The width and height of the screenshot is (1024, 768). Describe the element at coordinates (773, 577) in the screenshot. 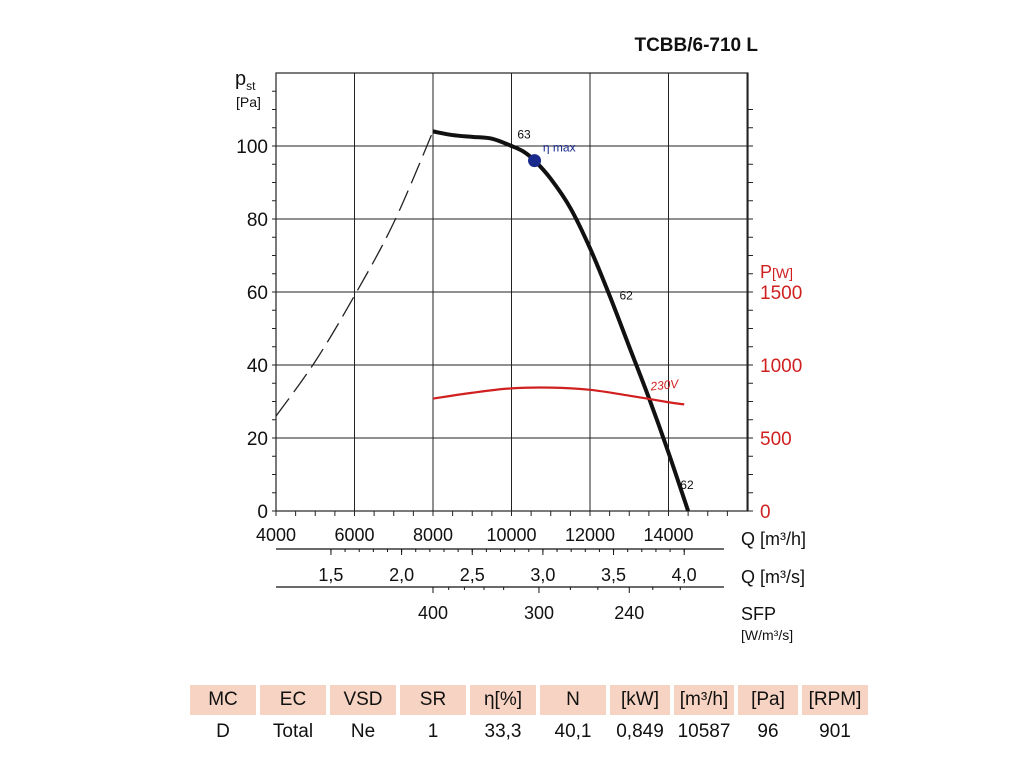

I see `x-label-q-m3s: Q [m³/s]` at that location.